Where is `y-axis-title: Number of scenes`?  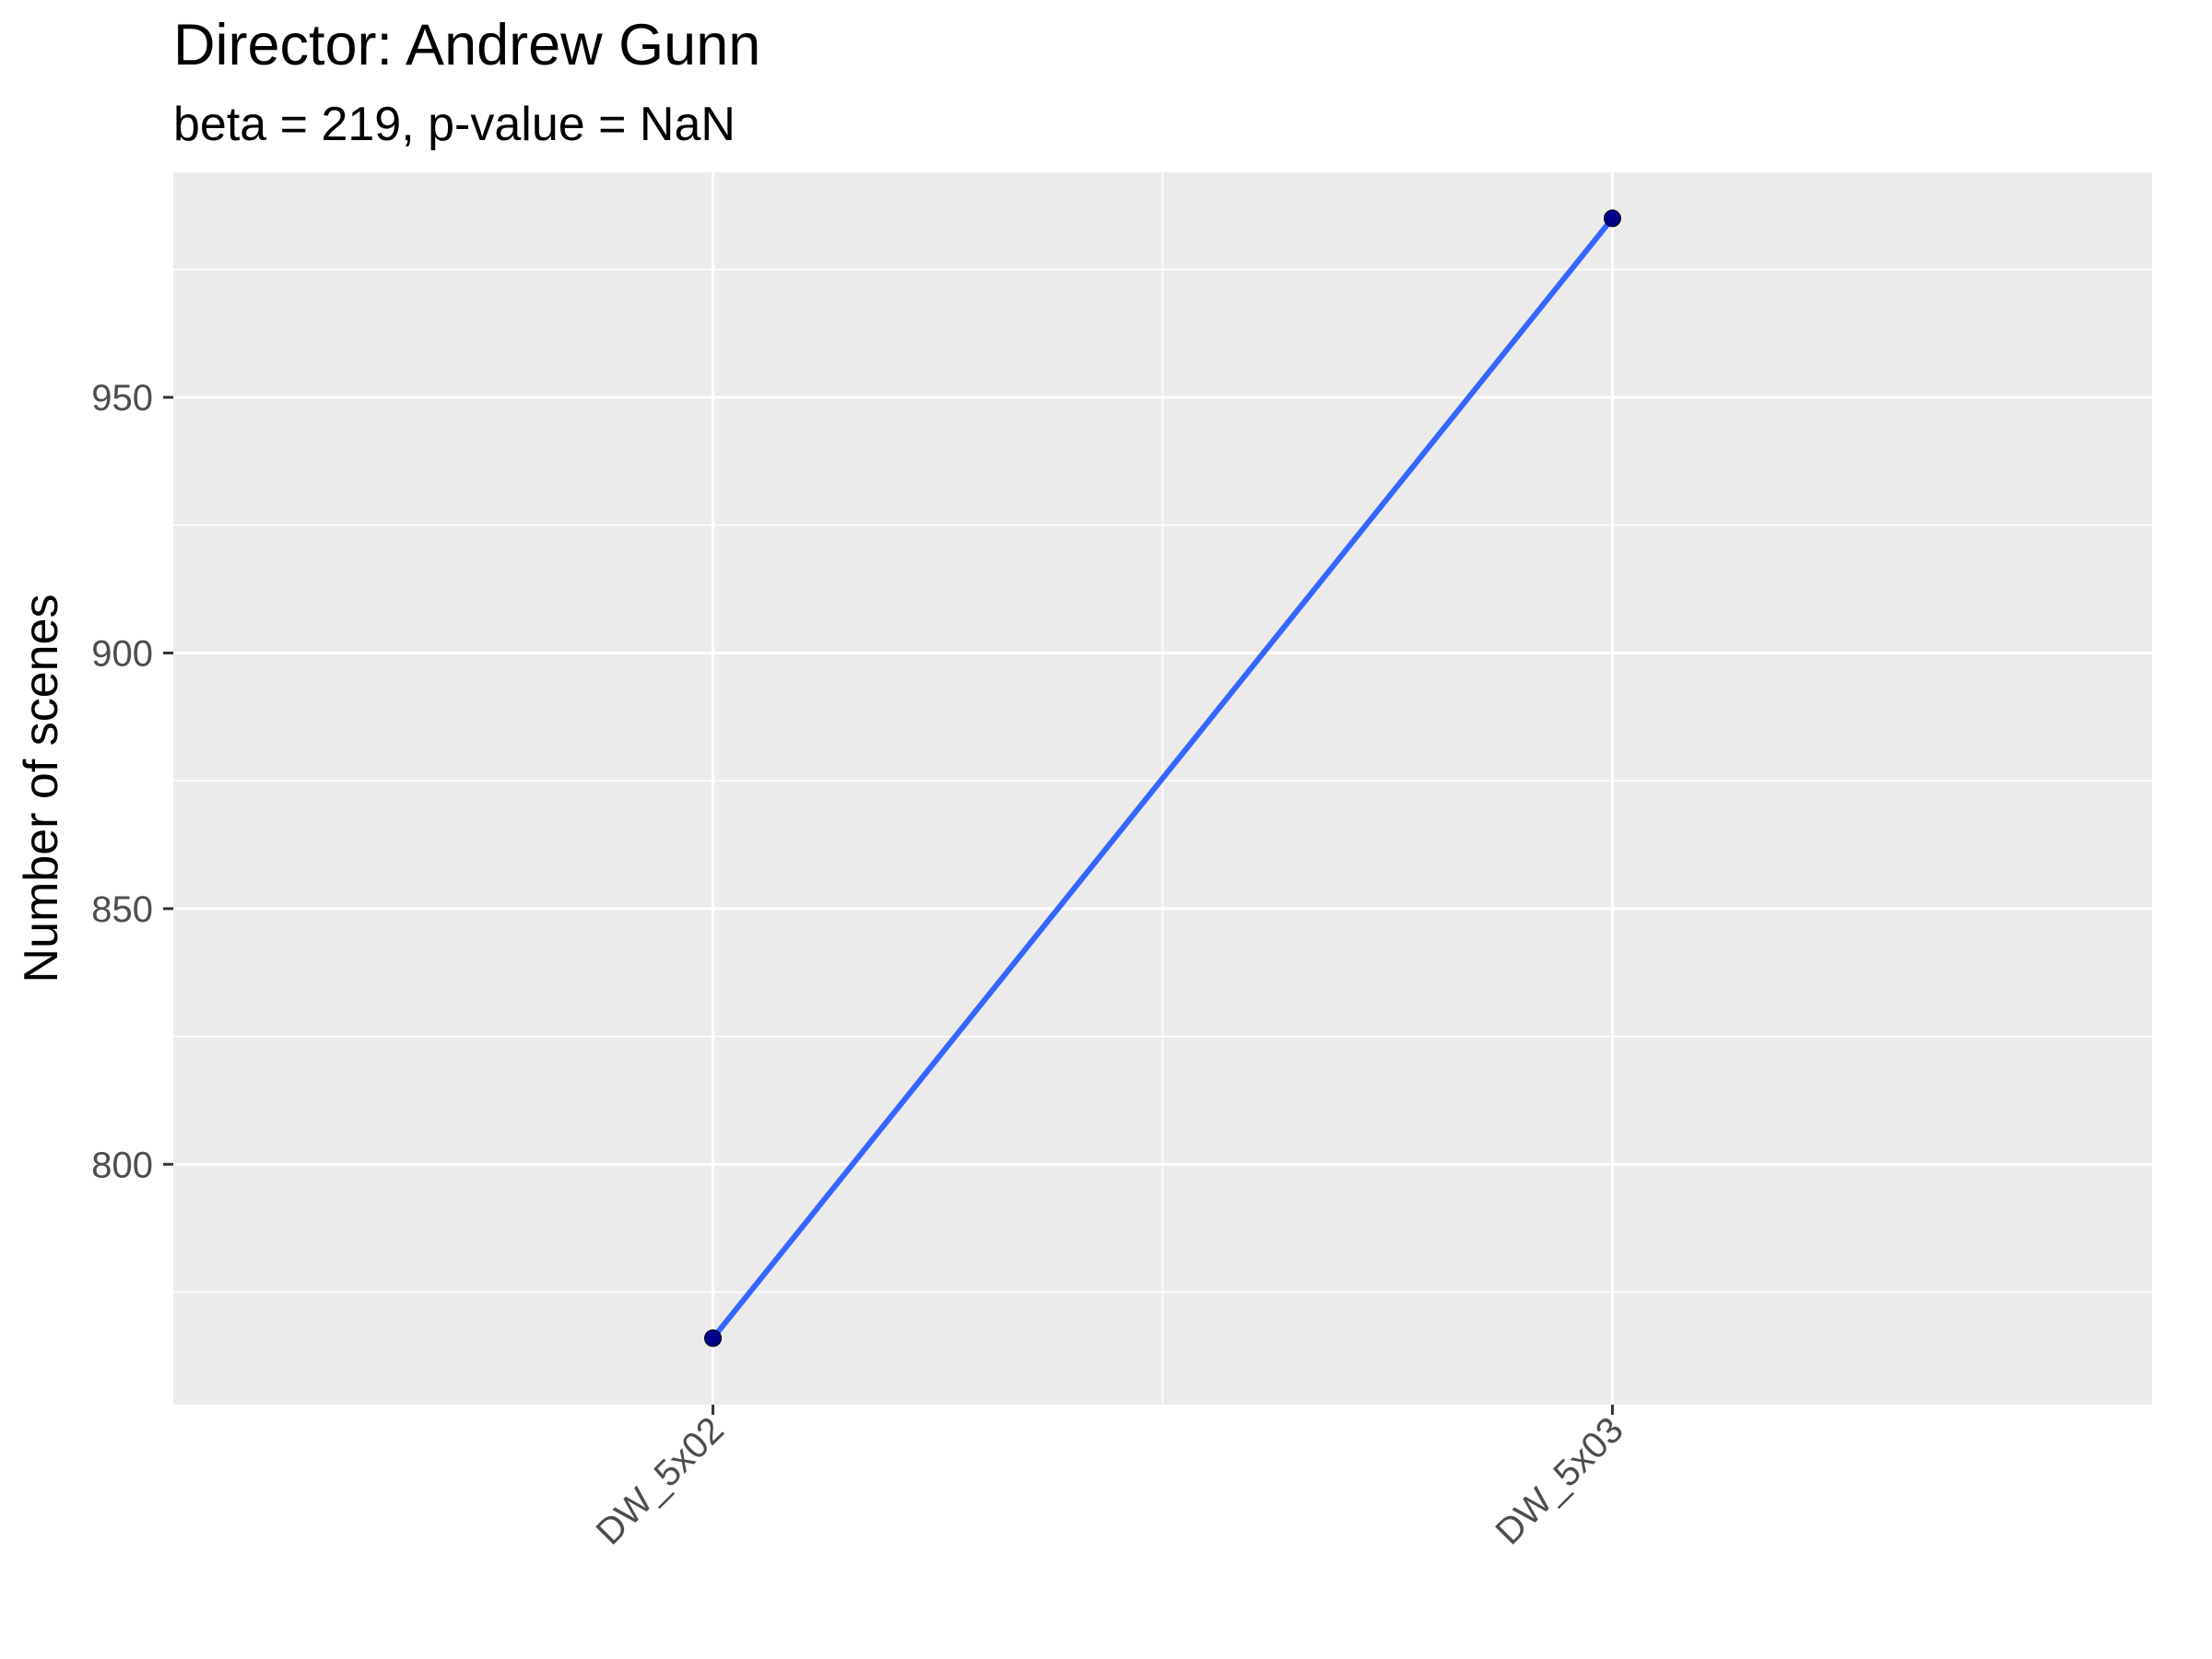
y-axis-title: Number of scenes is located at coordinates (41, 788).